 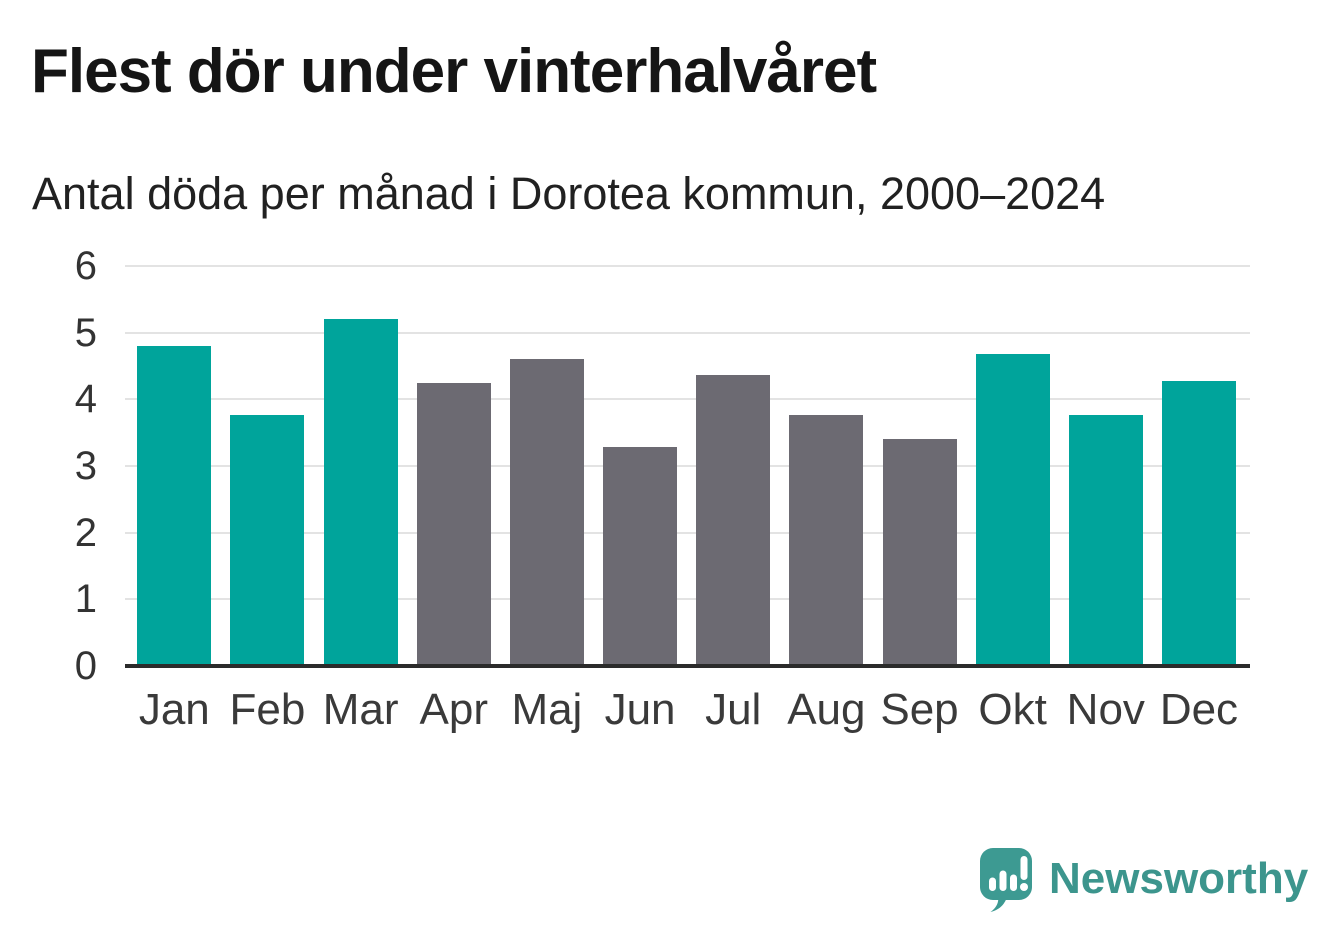 What do you see at coordinates (640, 709) in the screenshot?
I see `x-axis-label-jun: Jun` at bounding box center [640, 709].